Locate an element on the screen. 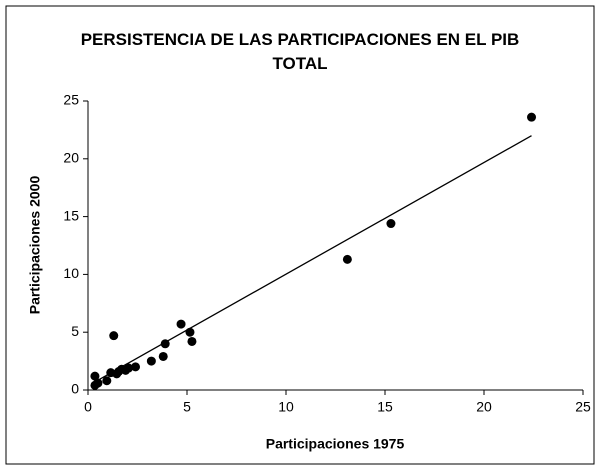 The width and height of the screenshot is (601, 470). x-tick-label: 5 is located at coordinates (187, 407).